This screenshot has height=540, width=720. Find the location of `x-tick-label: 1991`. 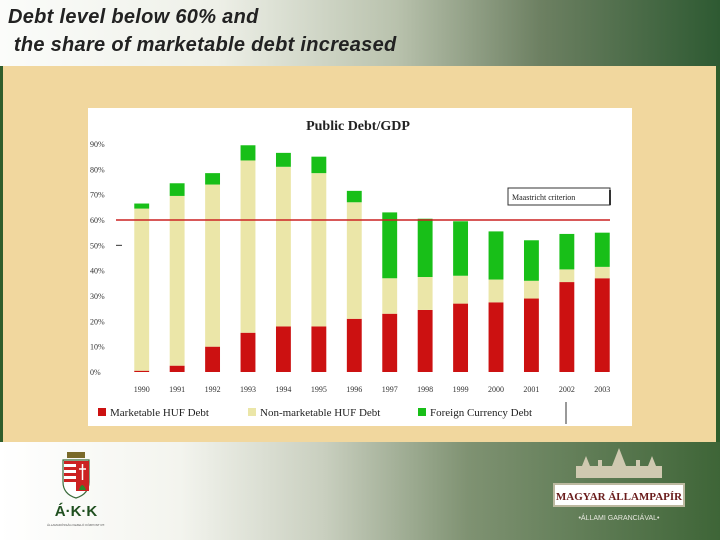

x-tick-label: 1991 is located at coordinates (177, 389).